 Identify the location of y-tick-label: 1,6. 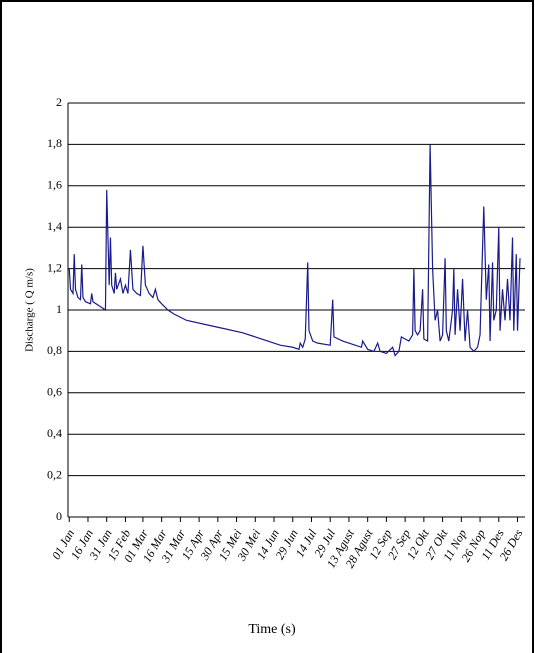
(54, 185).